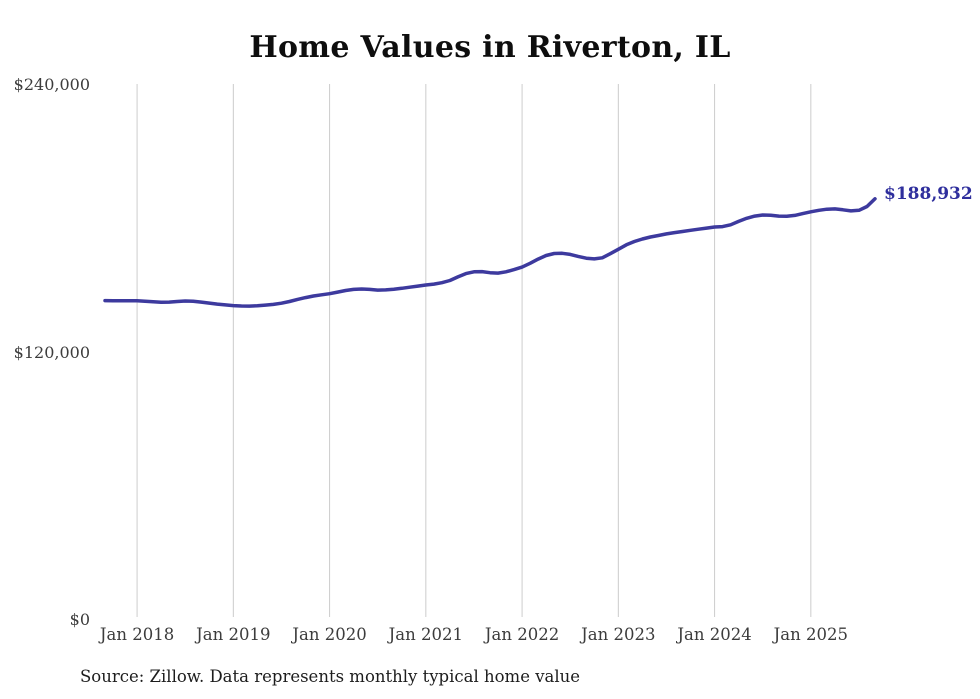  I want to click on y-tick-label: $120,000, so click(51, 352).